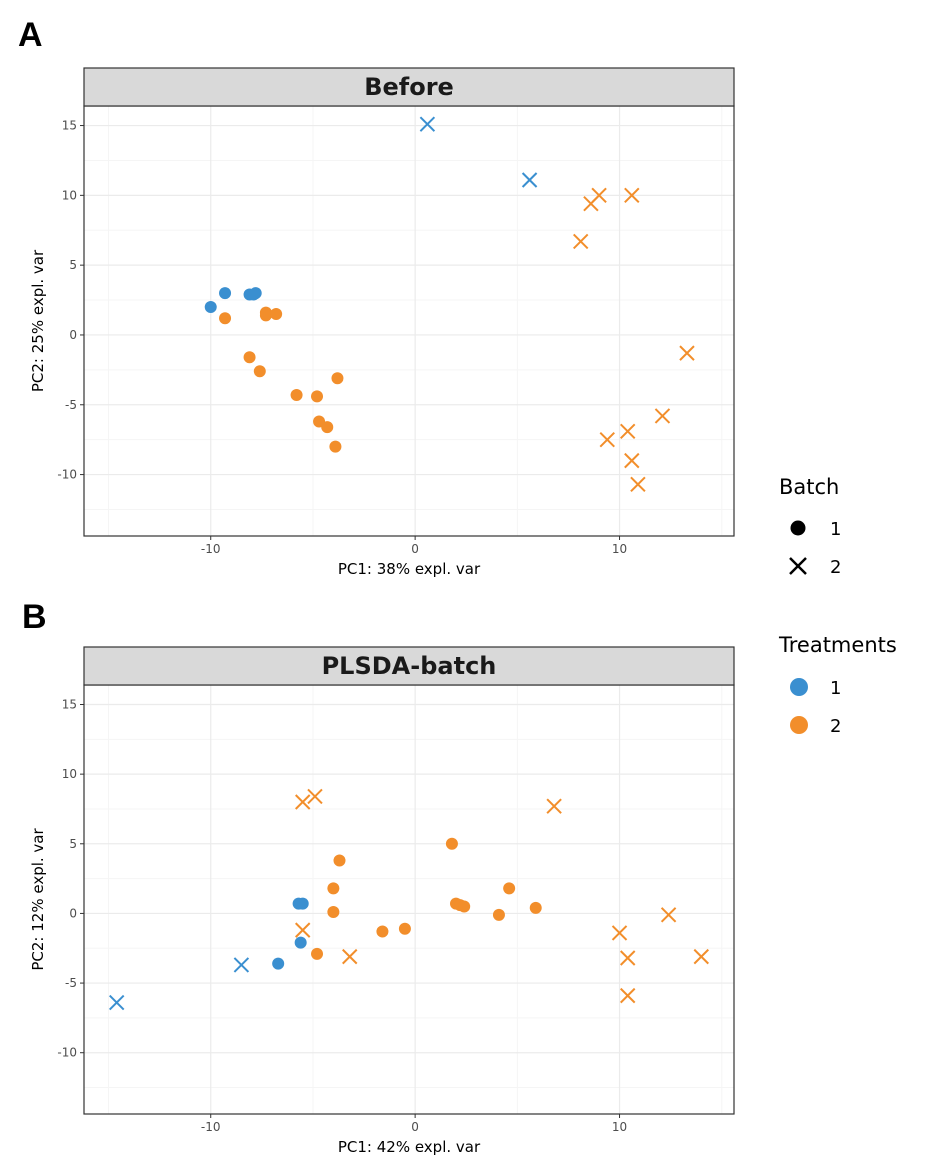 Image resolution: width=935 pixels, height=1166 pixels. Describe the element at coordinates (73, 335) in the screenshot. I see `panel-a-y-tick-label: 0` at that location.